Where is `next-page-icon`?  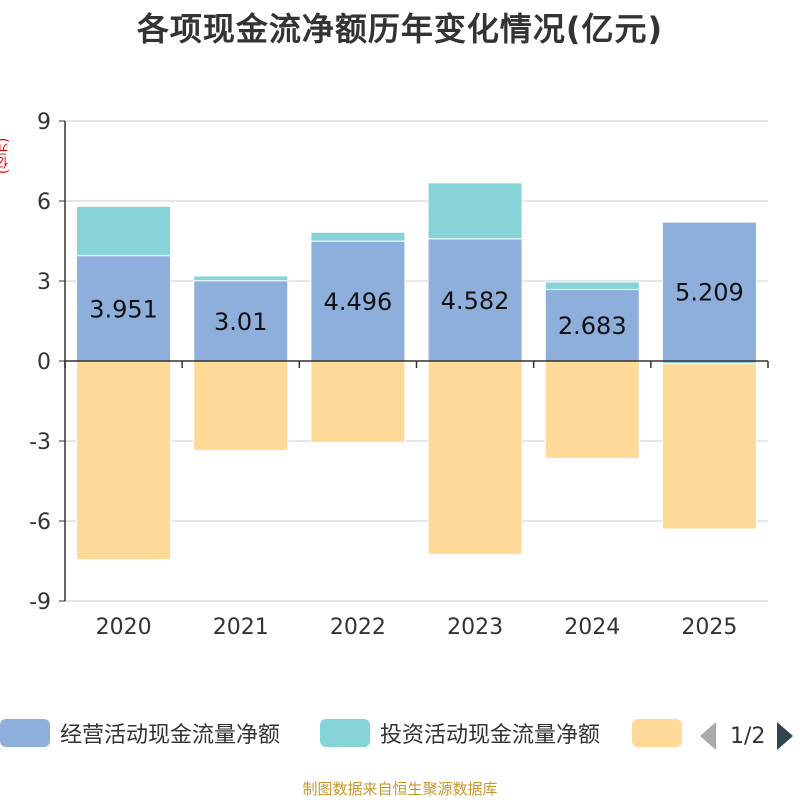
next-page-icon is located at coordinates (785, 736).